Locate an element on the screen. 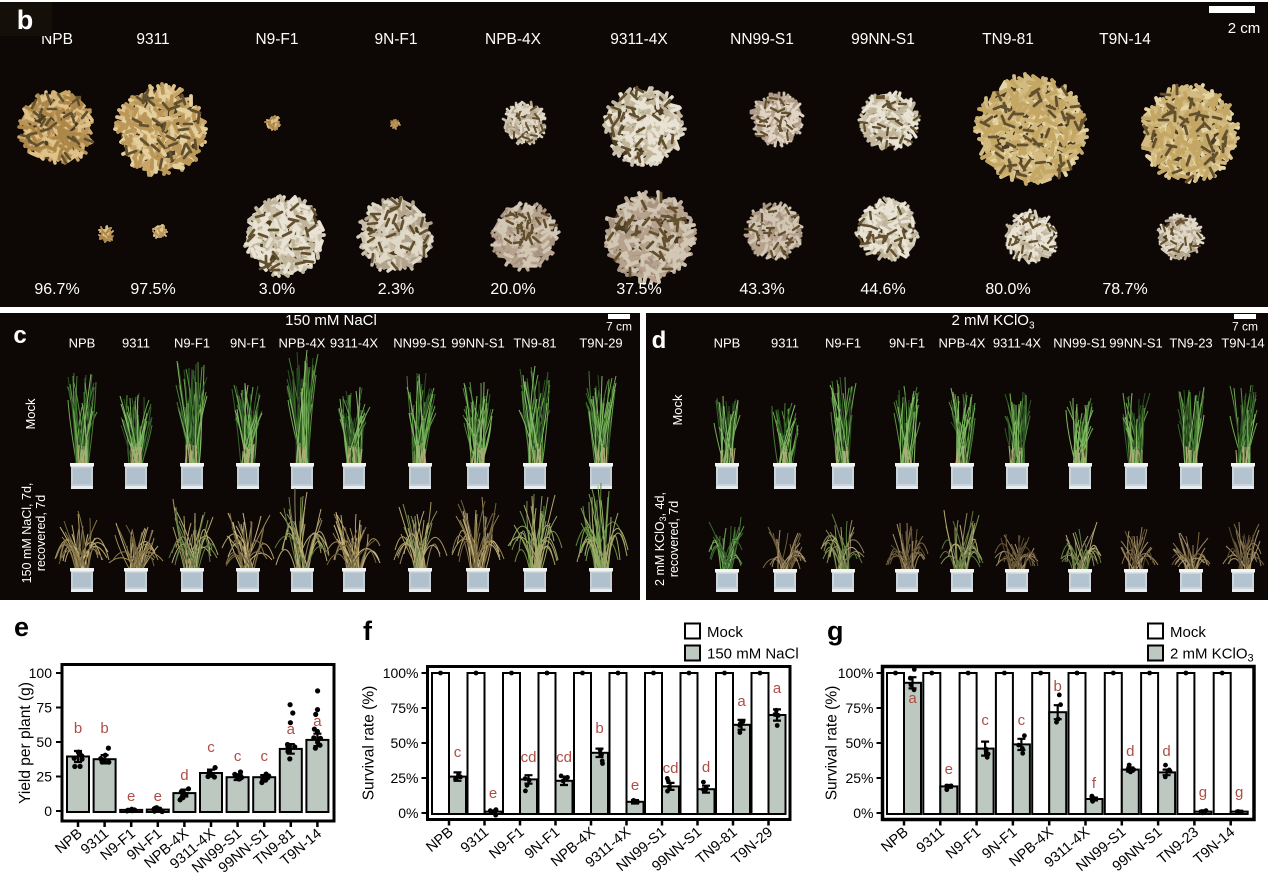 The height and width of the screenshot is (881, 1268). svg-text: 25% is located at coordinates (404, 778).